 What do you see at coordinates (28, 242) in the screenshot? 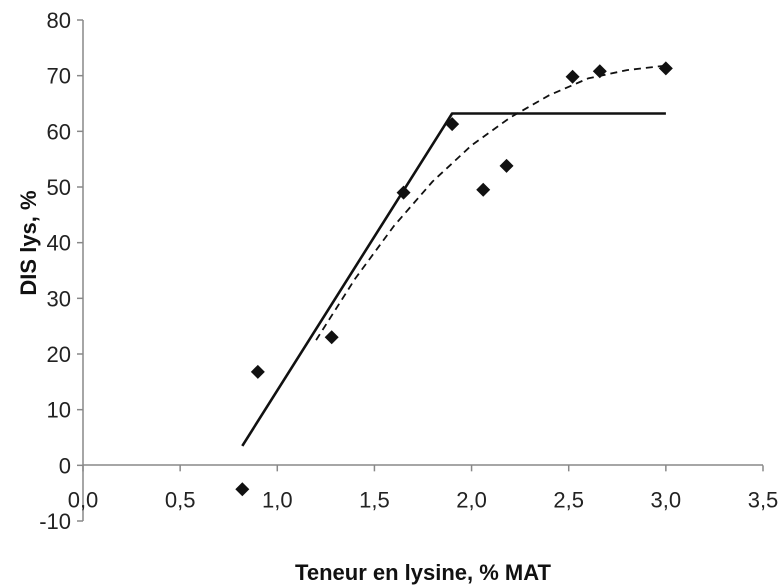
I see `y-axis-title: DIS lys, %` at bounding box center [28, 242].